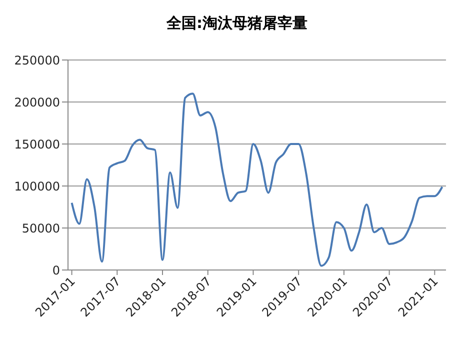  What do you see at coordinates (56, 270) in the screenshot?
I see `y-tick-label: 0` at bounding box center [56, 270].